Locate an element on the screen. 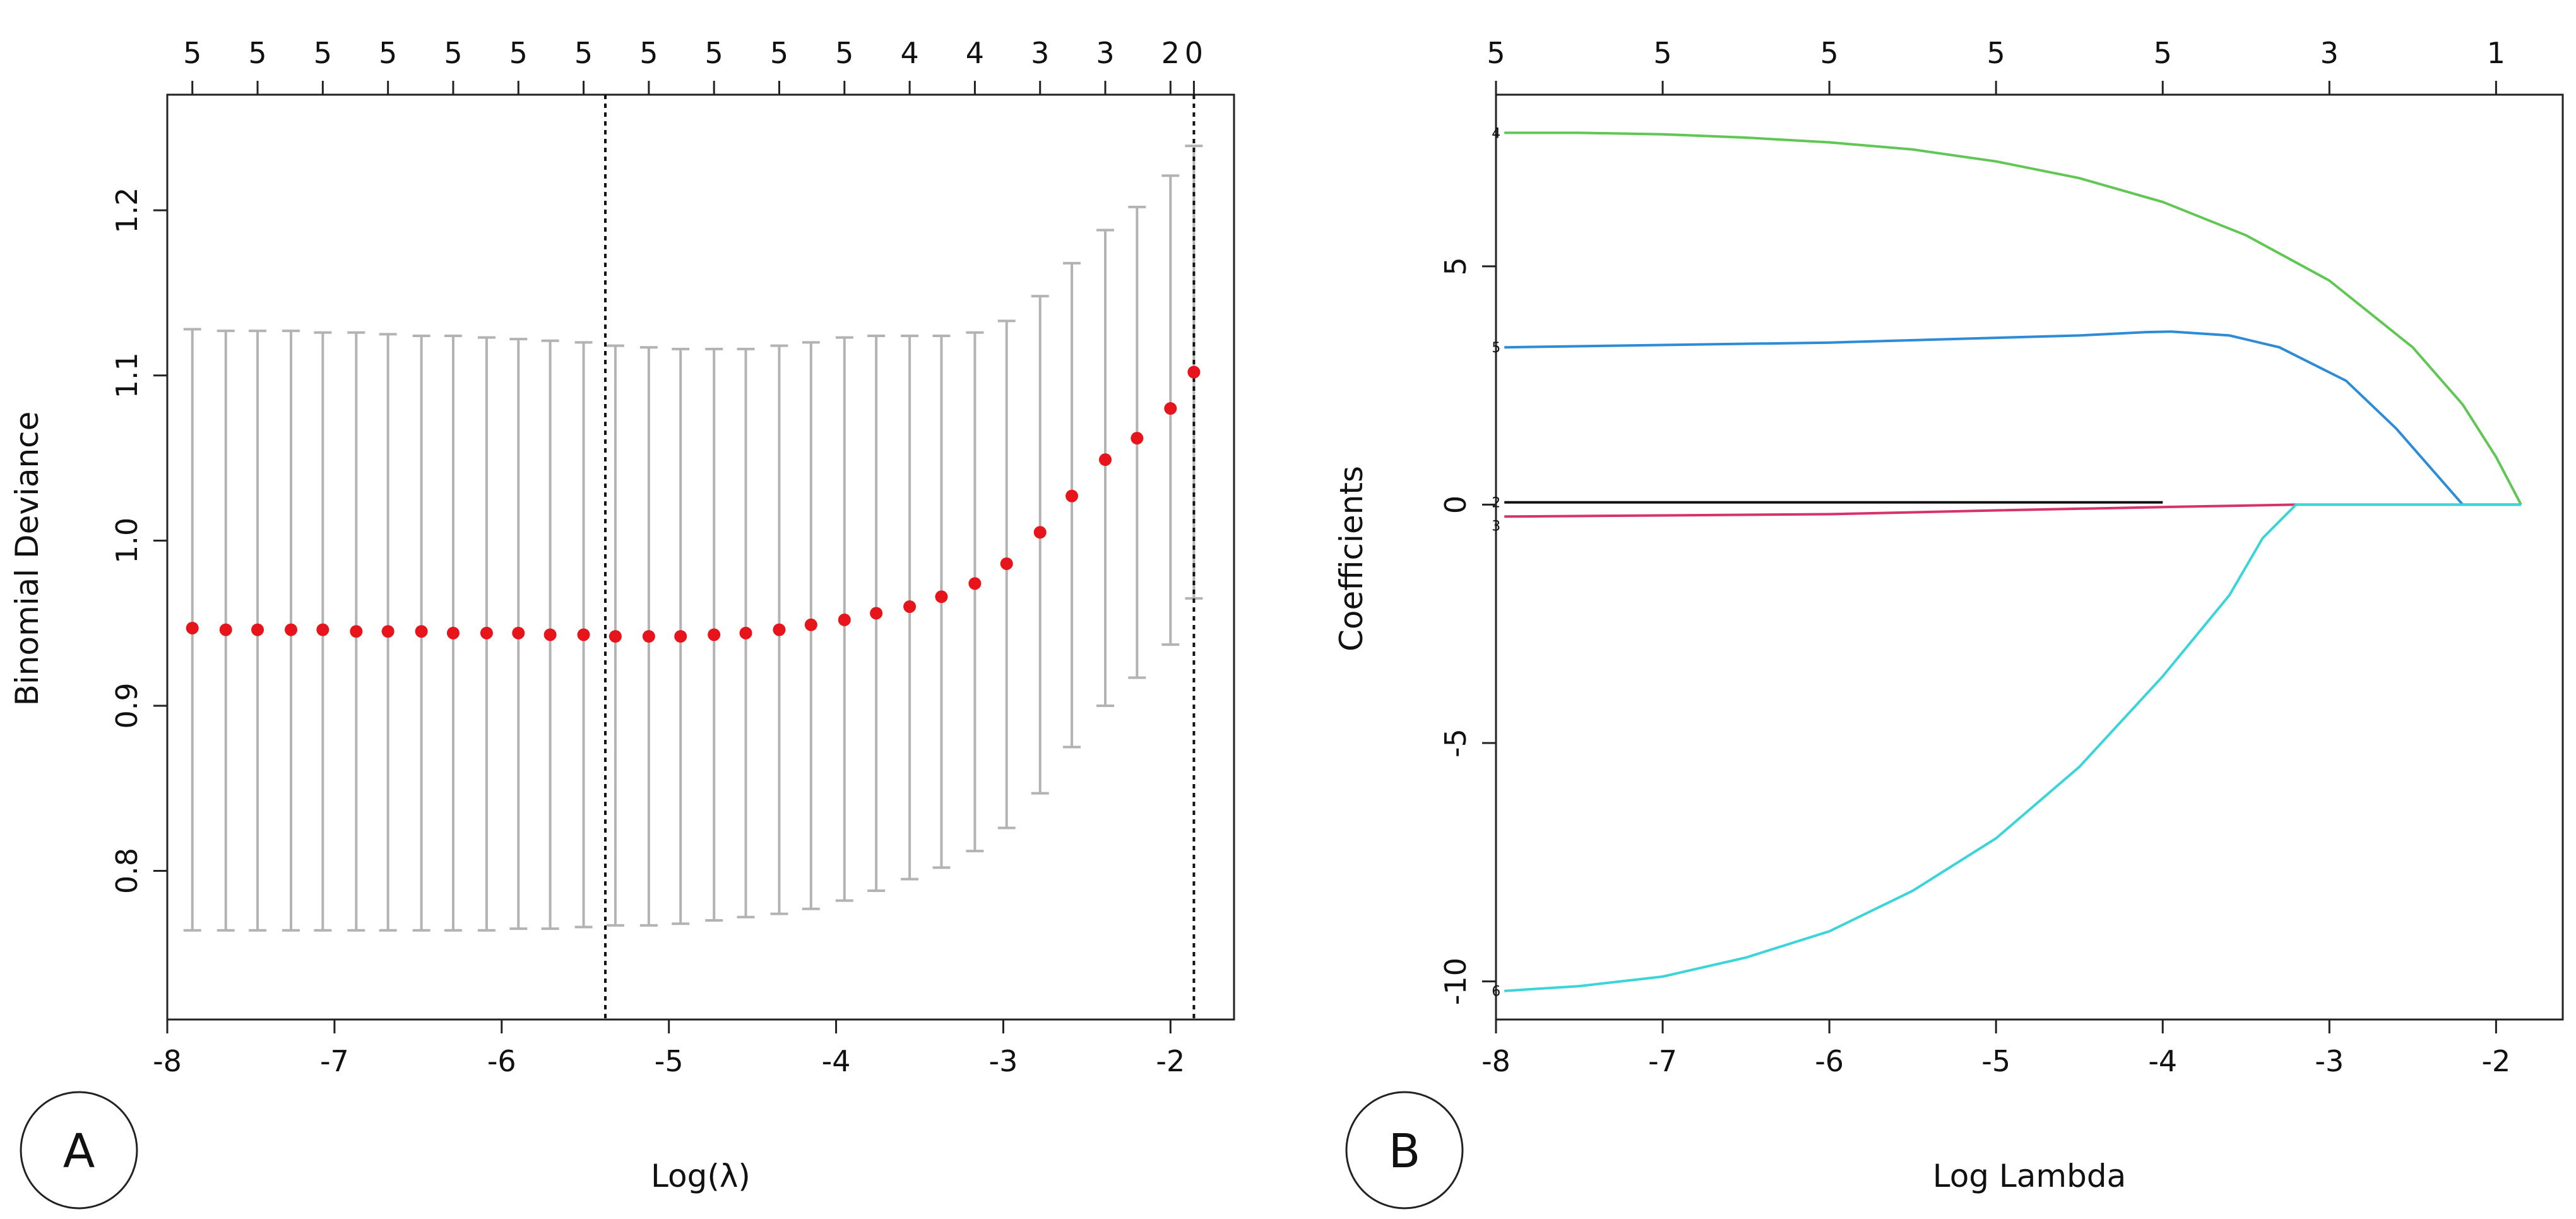 The image size is (2576, 1219). panel-b-line-label-2: 2 is located at coordinates (1496, 503).